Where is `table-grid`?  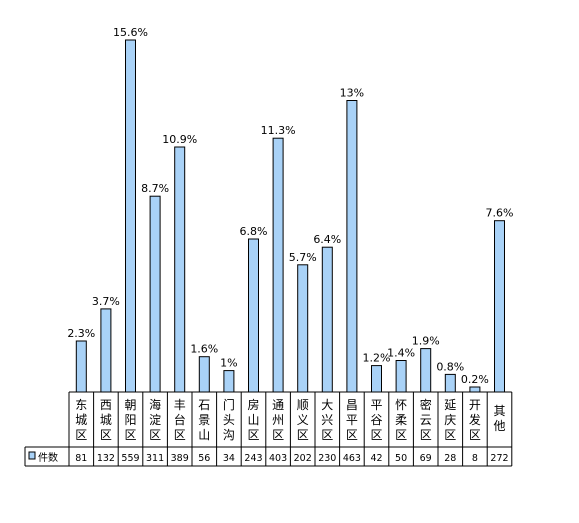 table-grid is located at coordinates (268, 429).